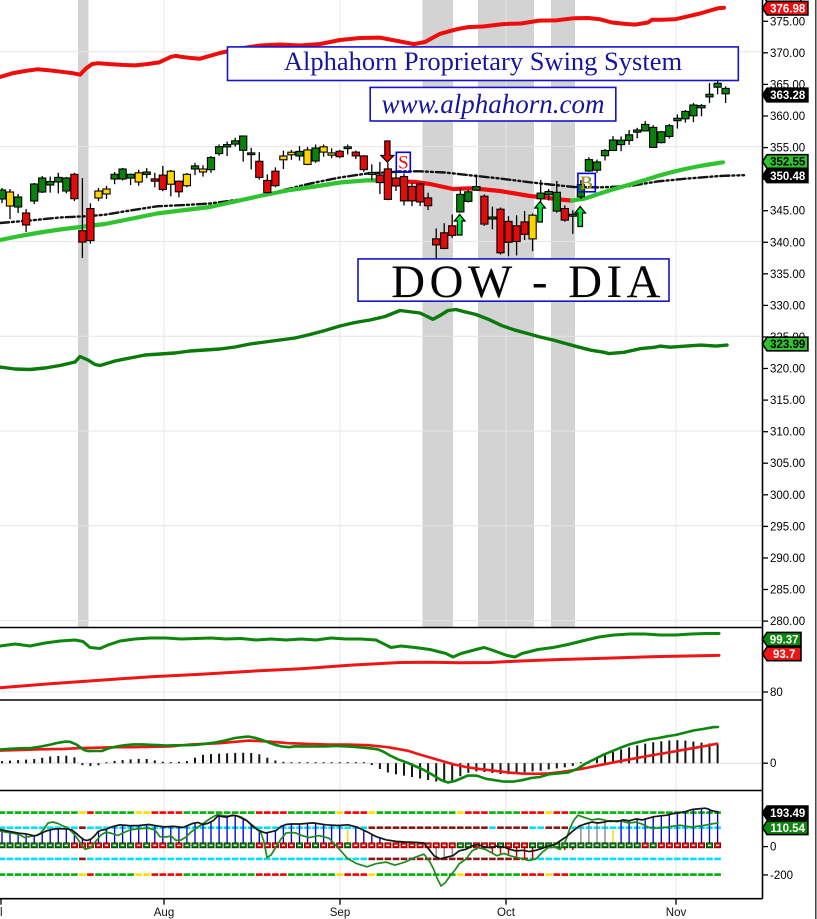 The height and width of the screenshot is (919, 817). Describe the element at coordinates (787, 345) in the screenshot. I see `svg-text: 323.99` at that location.